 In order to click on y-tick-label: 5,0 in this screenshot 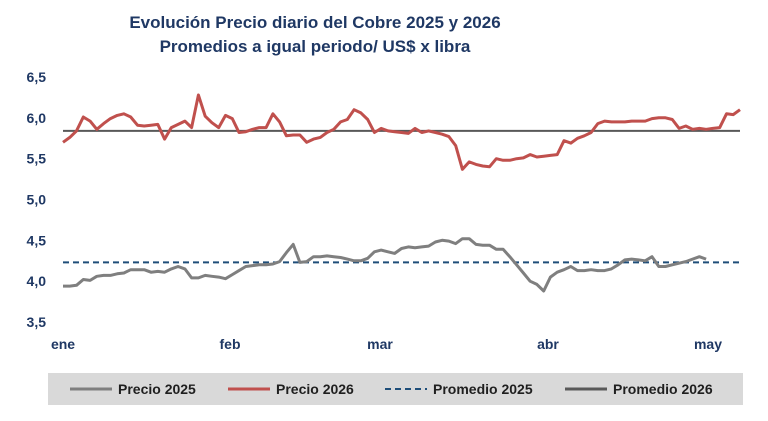, I will do `click(37, 200)`.